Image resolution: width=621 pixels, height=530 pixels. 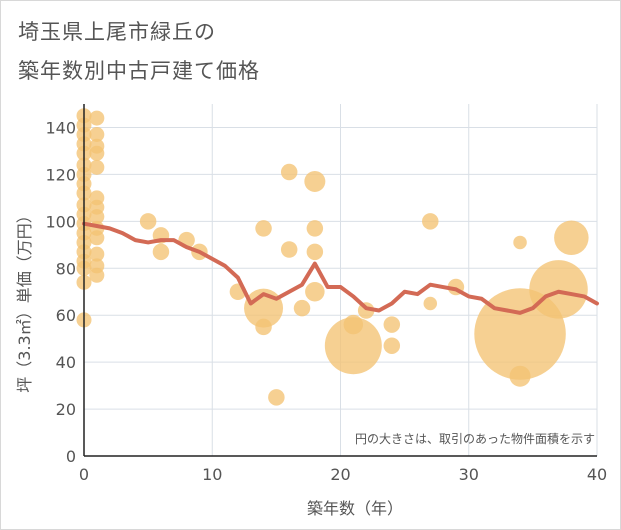 What do you see at coordinates (355, 508) in the screenshot?
I see `x-axis-label: 築年数（年）` at bounding box center [355, 508].